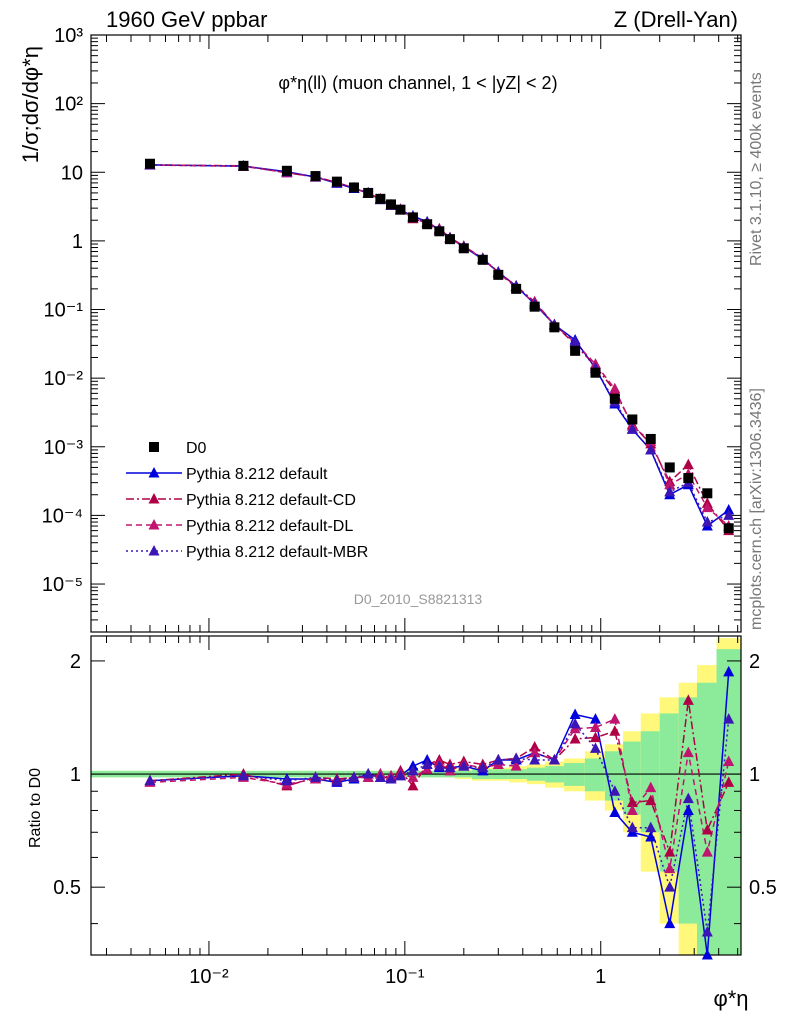 The height and width of the screenshot is (1024, 786). Describe the element at coordinates (75, 662) in the screenshot. I see `ratio-y-tick-label: 2` at that location.